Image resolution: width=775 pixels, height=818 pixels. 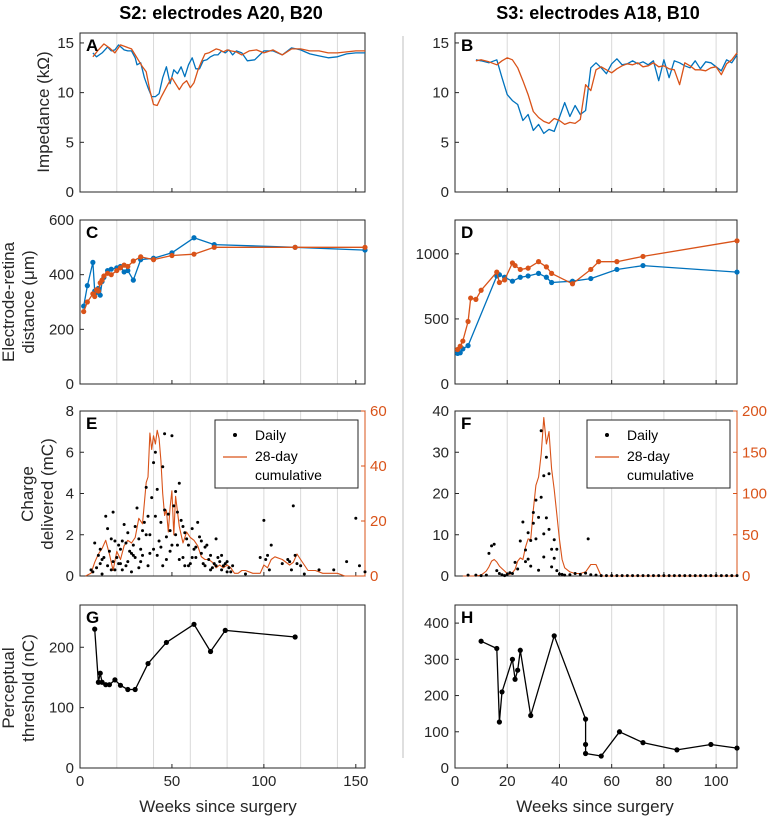 I want to click on point-A20, so click(x=111, y=269).